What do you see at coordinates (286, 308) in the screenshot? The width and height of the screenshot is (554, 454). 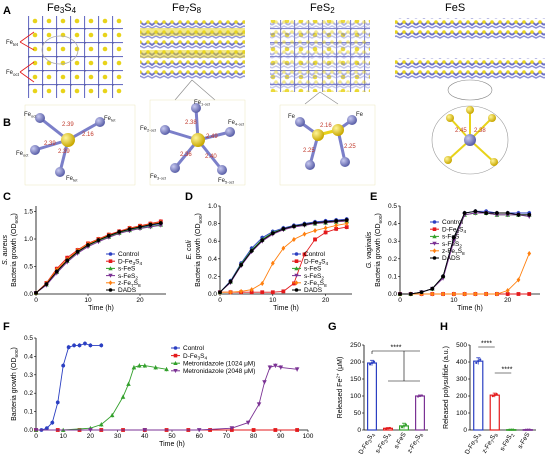 I see `chart-d-x-label: Time (h)` at bounding box center [286, 308].